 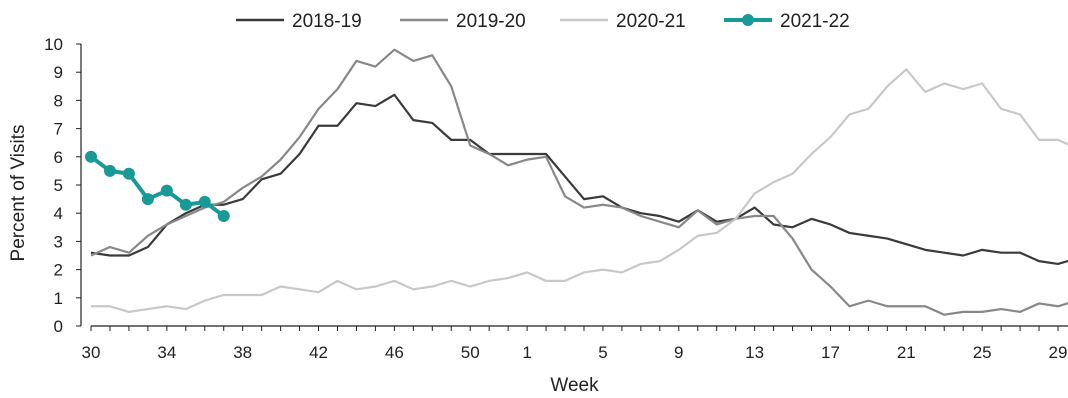 What do you see at coordinates (91, 352) in the screenshot?
I see `x-tick-label: 30` at bounding box center [91, 352].